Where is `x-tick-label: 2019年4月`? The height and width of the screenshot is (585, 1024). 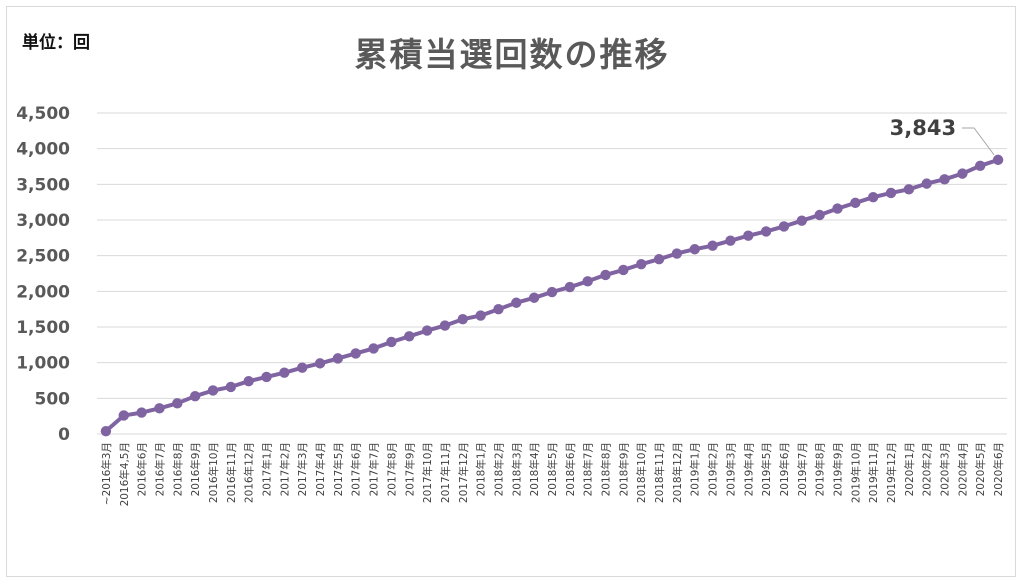 x-tick-label: 2019年4月 is located at coordinates (748, 469).